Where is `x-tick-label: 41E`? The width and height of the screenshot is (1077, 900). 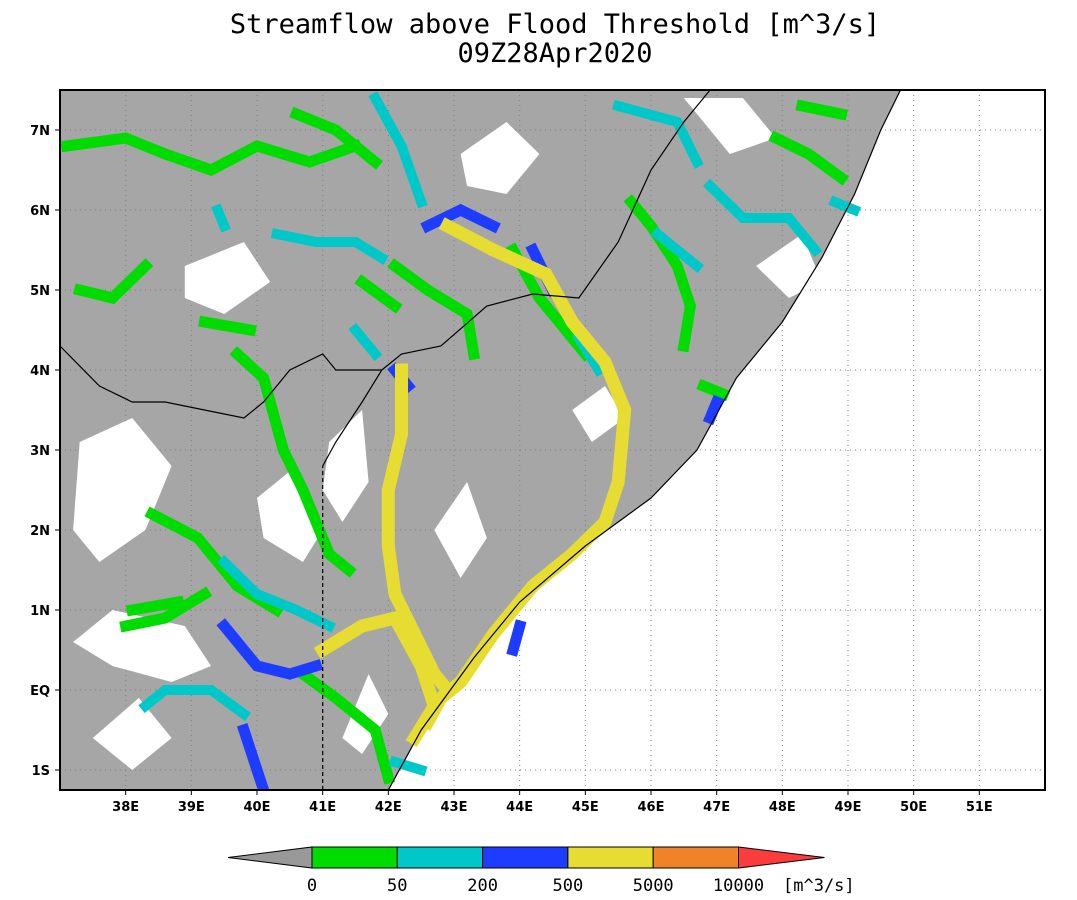 x-tick-label: 41E is located at coordinates (322, 807).